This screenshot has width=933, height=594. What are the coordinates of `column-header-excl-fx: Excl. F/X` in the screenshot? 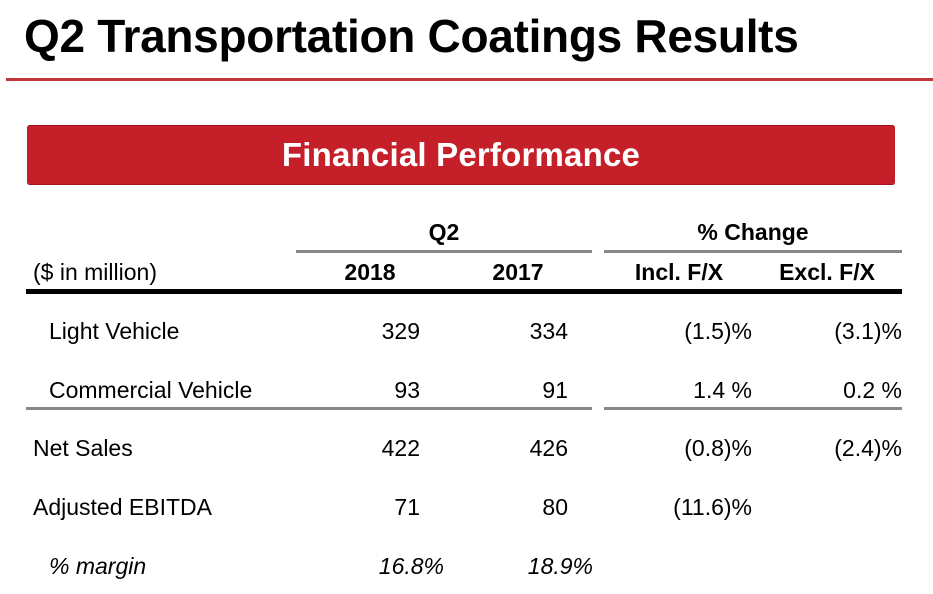 It's located at (827, 272).